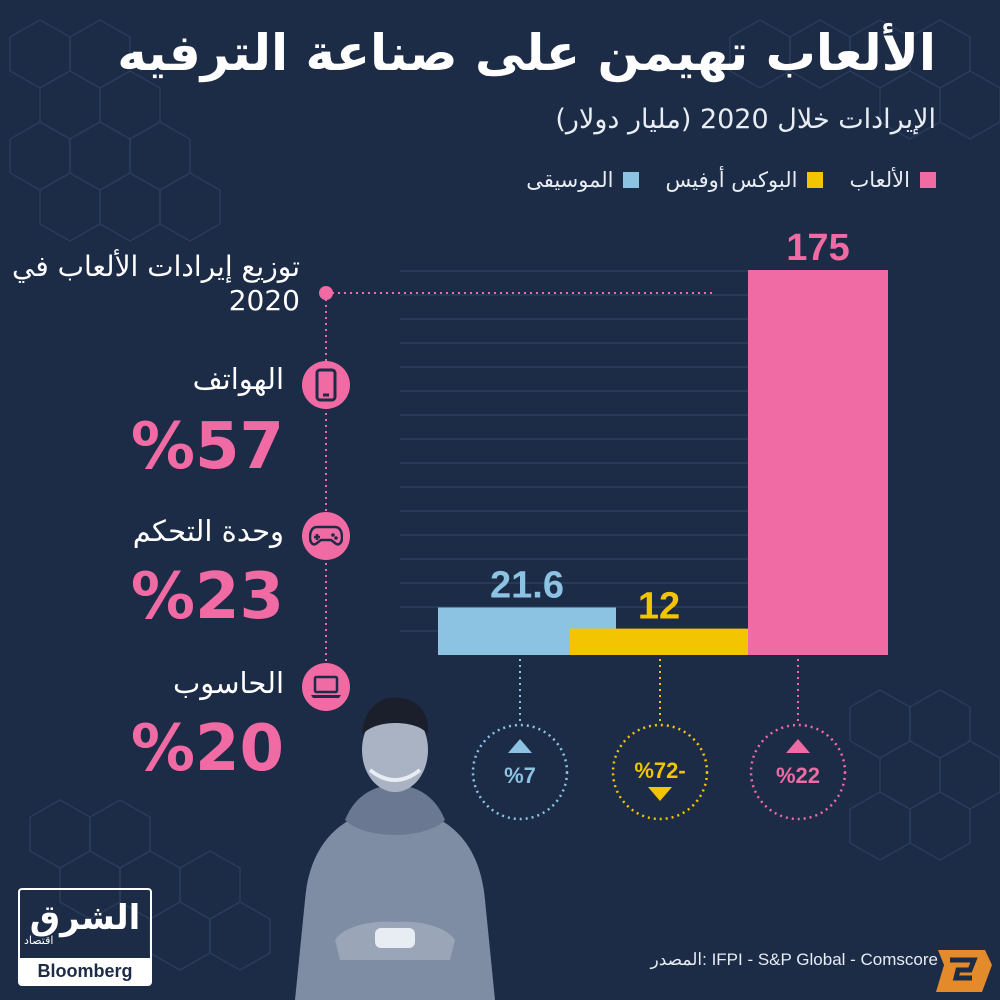  What do you see at coordinates (670, 427) in the screenshot?
I see `chart-value-labels: 21.6 12 175` at bounding box center [670, 427].